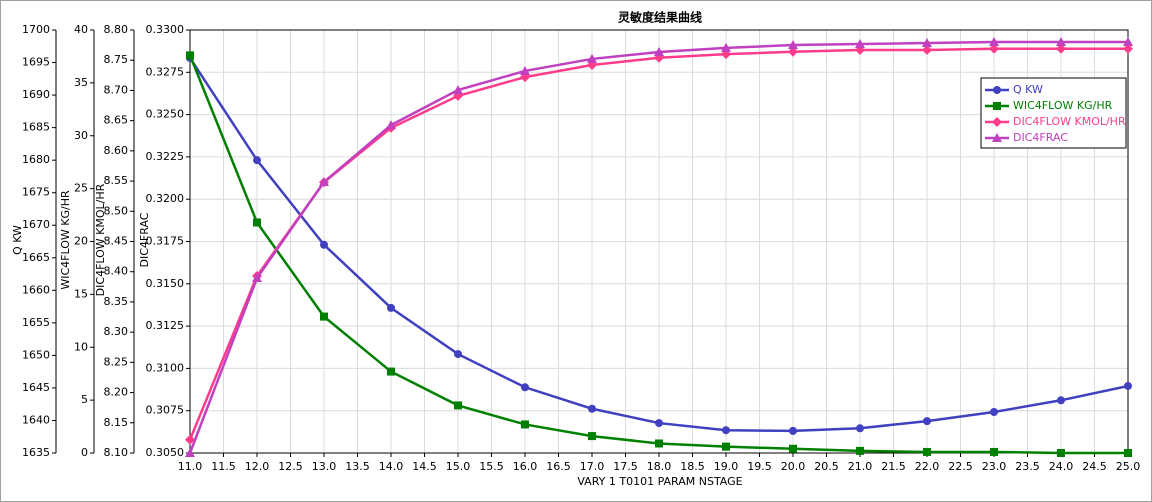  Describe the element at coordinates (17, 240) in the screenshot. I see `y-axis-title: Q KW` at that location.